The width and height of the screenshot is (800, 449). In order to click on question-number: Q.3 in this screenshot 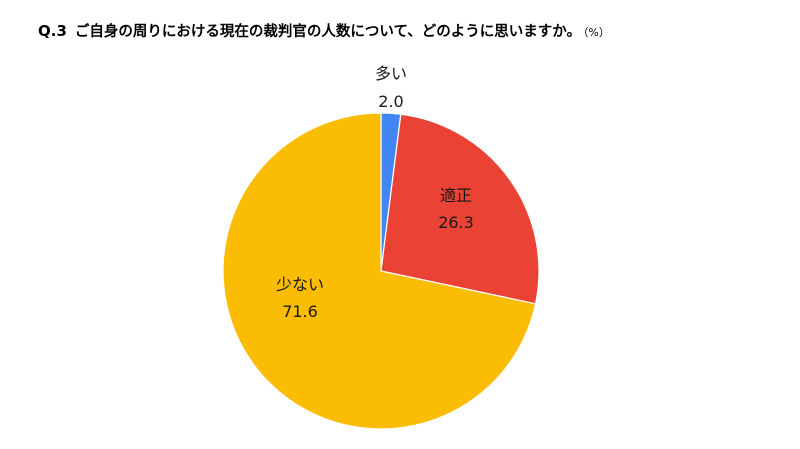, I will do `click(52, 31)`.